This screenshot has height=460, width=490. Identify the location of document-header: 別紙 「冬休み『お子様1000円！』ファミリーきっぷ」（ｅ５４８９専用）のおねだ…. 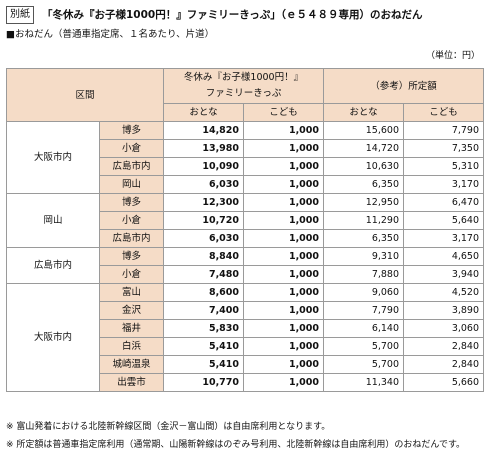
(245, 15).